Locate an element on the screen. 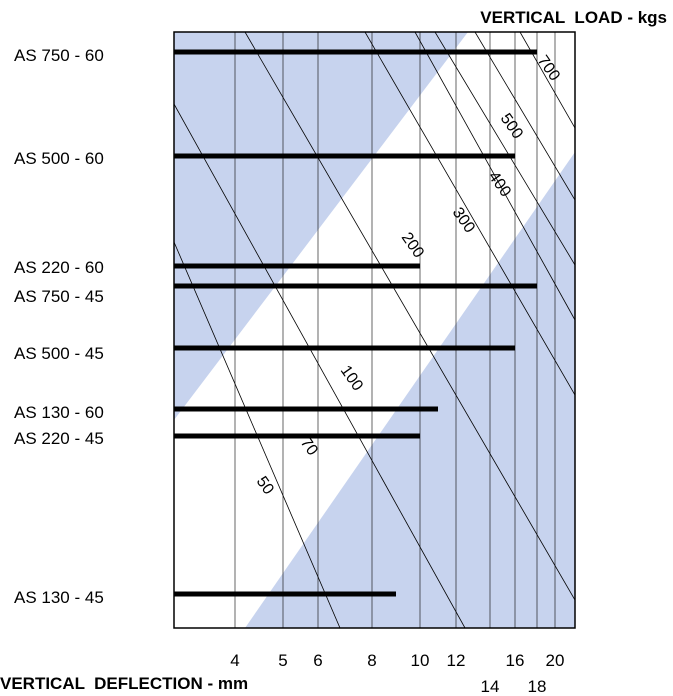 The width and height of the screenshot is (673, 696). x-tick-label-16: 16 is located at coordinates (515, 660).